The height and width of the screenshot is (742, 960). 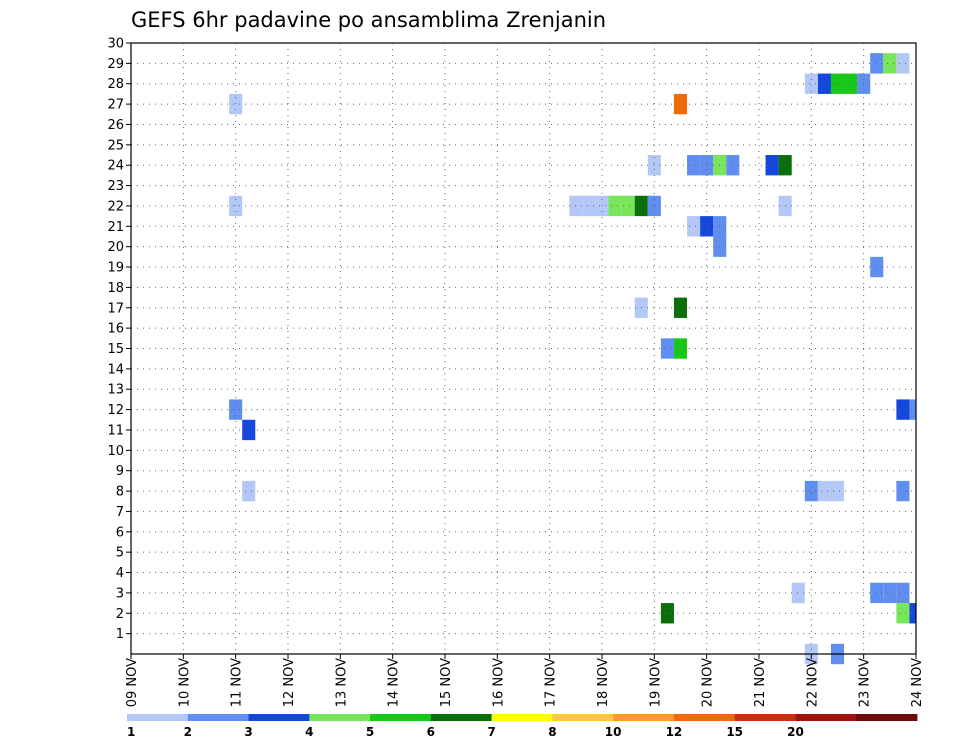 I want to click on y-tick-label: 17, so click(x=115, y=308).